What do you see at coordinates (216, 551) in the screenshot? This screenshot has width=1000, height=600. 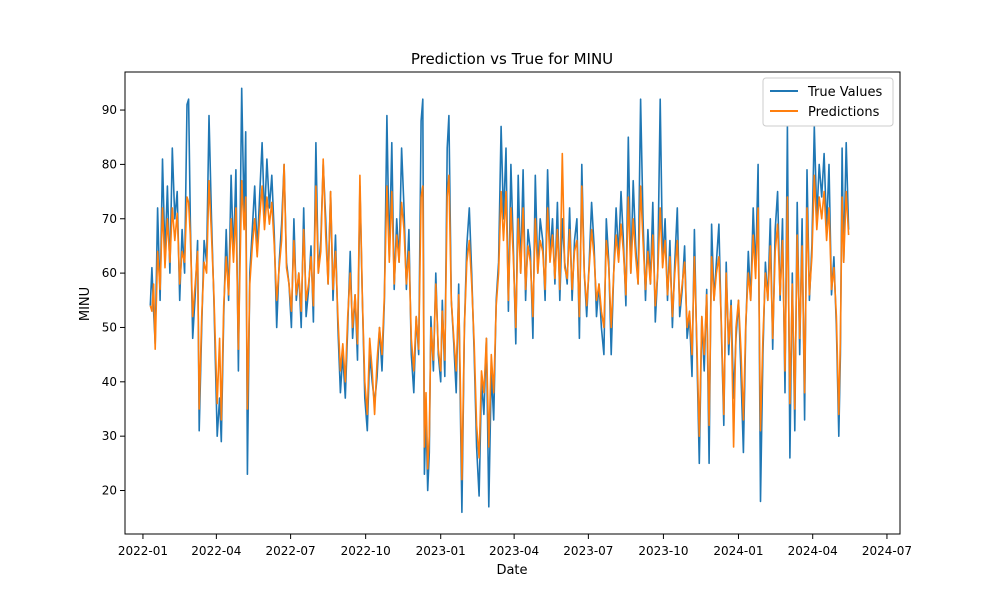 I see `x-tick-label: 2022-04` at bounding box center [216, 551].